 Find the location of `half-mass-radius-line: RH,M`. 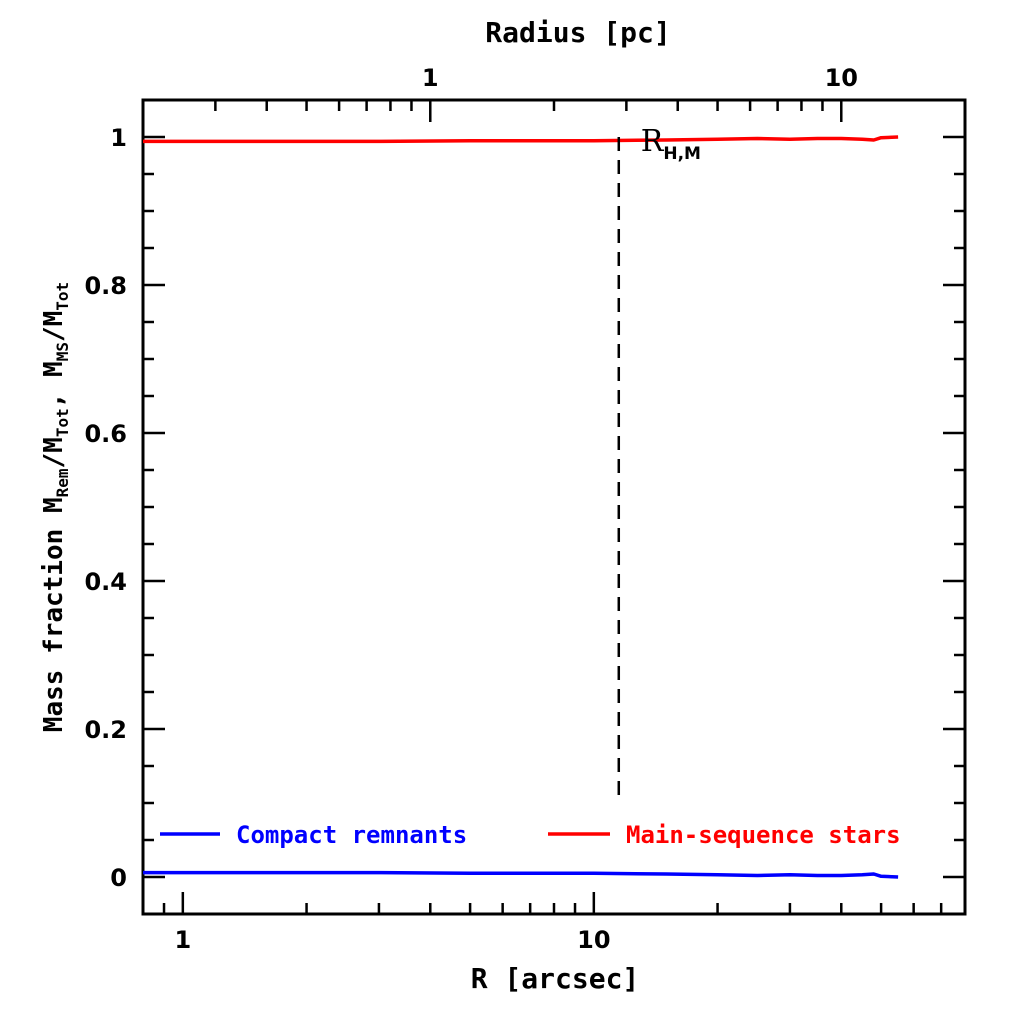

half-mass-radius-line: RH,M is located at coordinates (659, 463).